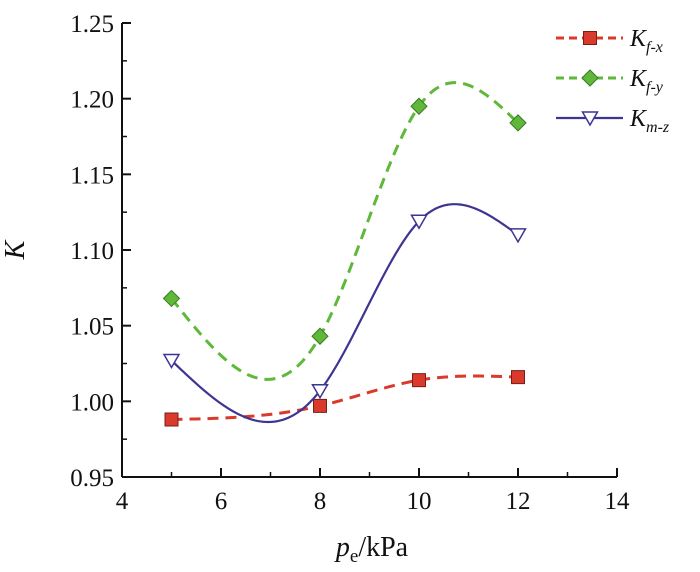 Image resolution: width=700 pixels, height=572 pixels. What do you see at coordinates (92, 402) in the screenshot?
I see `y-tick-label: 1.00` at bounding box center [92, 402].